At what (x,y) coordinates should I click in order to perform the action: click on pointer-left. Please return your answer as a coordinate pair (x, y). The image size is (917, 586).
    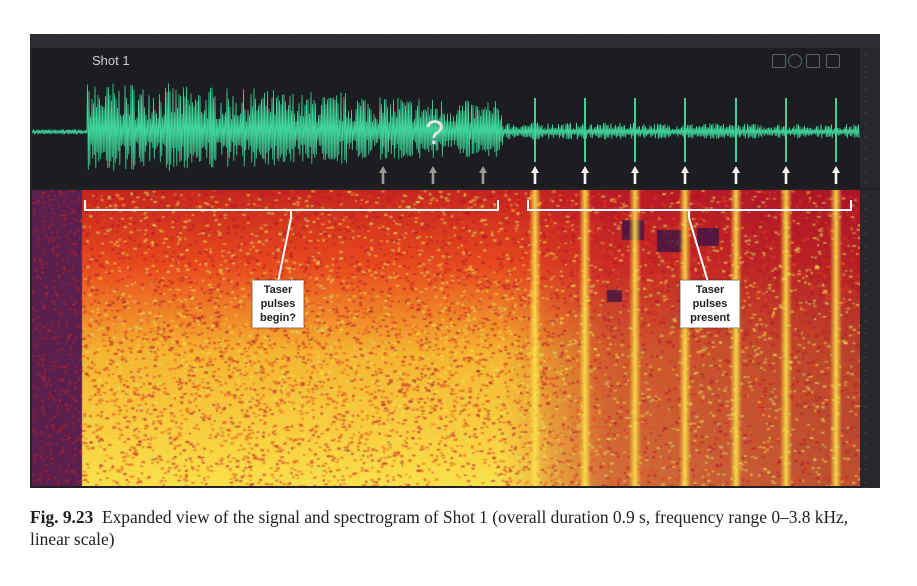
    Looking at the image, I should click on (284, 250).